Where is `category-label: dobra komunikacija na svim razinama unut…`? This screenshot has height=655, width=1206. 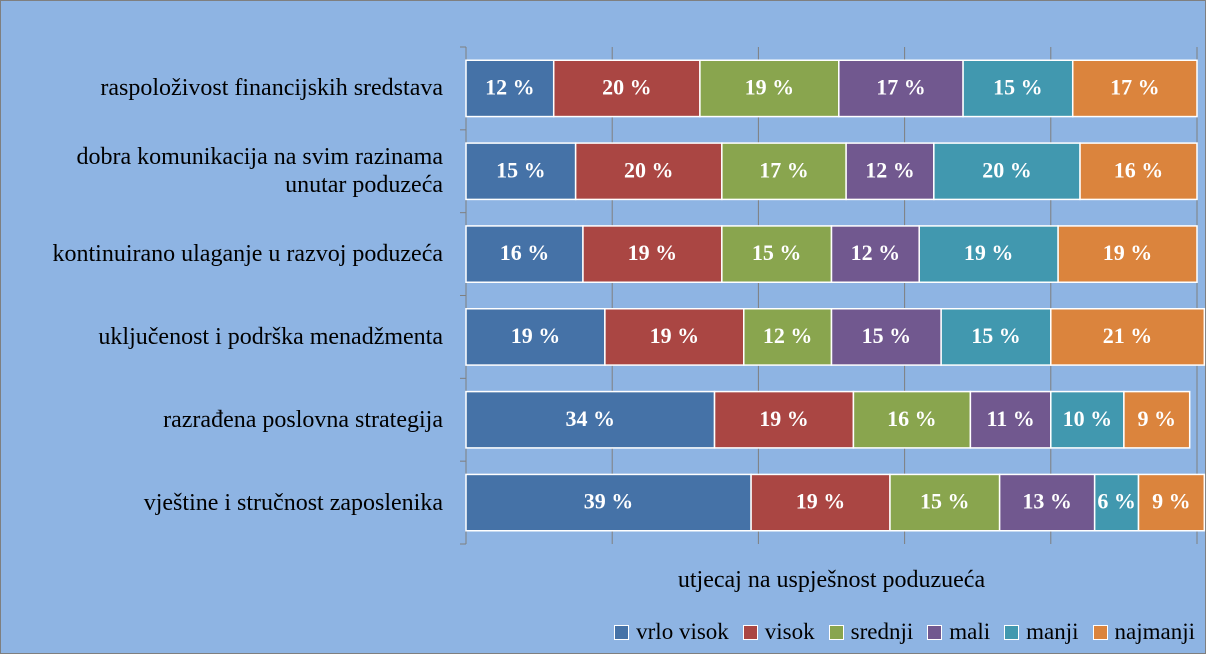 category-label: dobra komunikacija na svim razinama unut… is located at coordinates (259, 171).